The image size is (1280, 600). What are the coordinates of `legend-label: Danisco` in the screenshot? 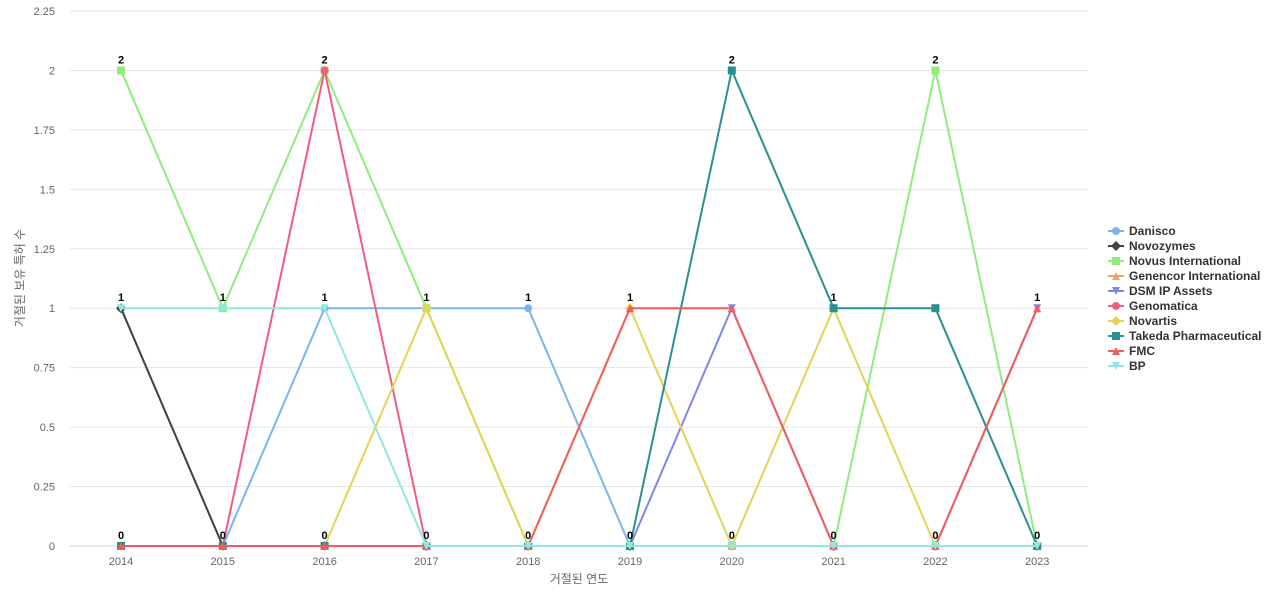 It's located at (1152, 231).